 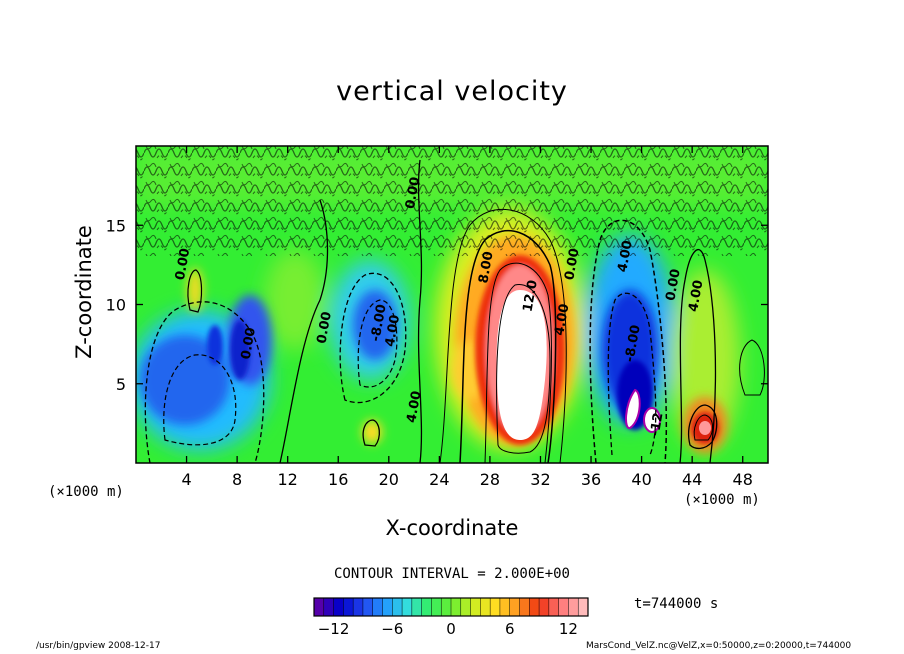 I want to click on x-tick-label: 32, so click(x=540, y=479).